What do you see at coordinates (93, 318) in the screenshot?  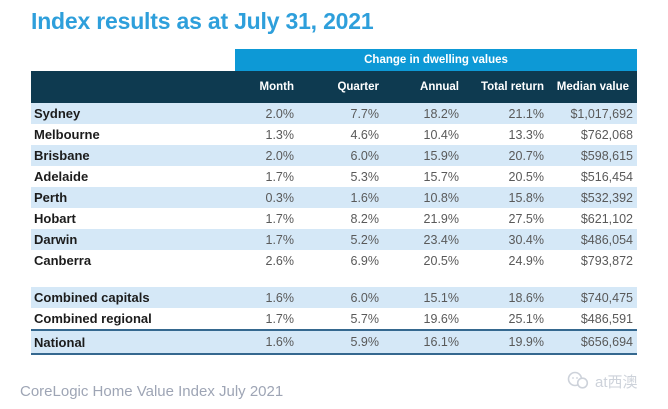 I see `row-label: Combined regional` at bounding box center [93, 318].